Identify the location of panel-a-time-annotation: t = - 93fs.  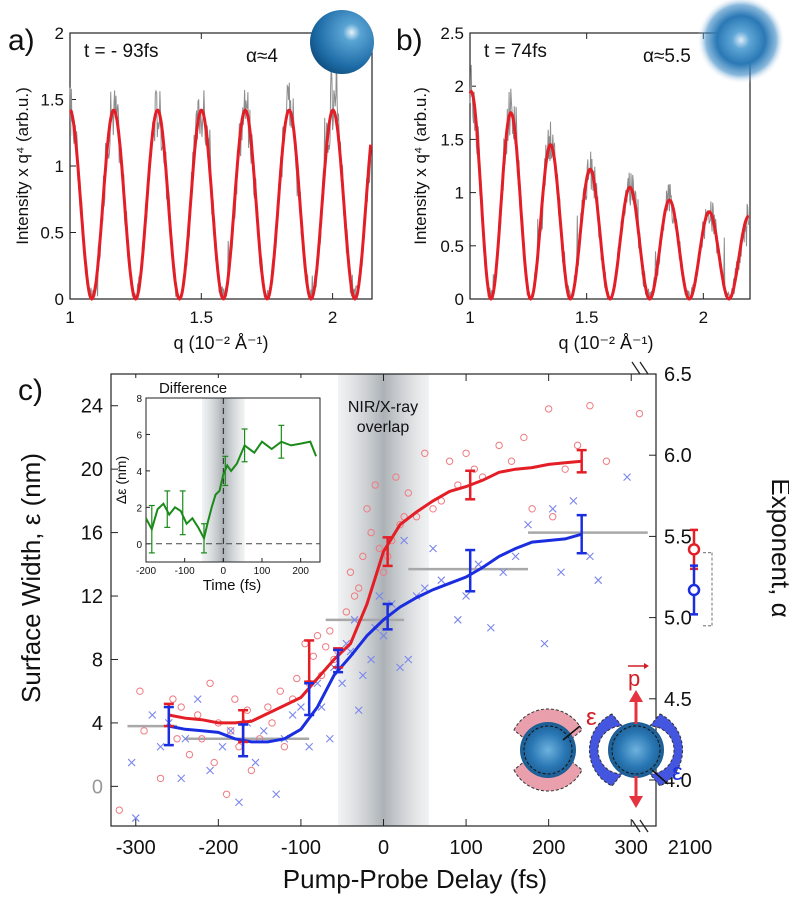
(121, 51).